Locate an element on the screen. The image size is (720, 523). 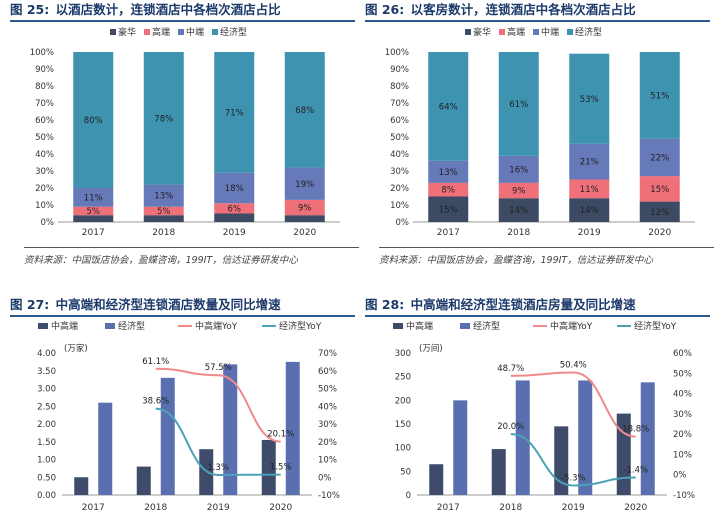
y-tick-label: 0% is located at coordinates (403, 223).